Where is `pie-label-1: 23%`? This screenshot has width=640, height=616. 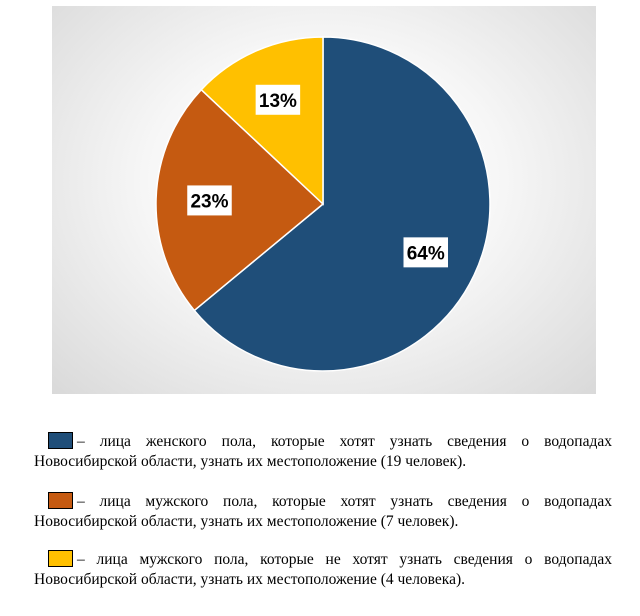 pie-label-1: 23% is located at coordinates (209, 200).